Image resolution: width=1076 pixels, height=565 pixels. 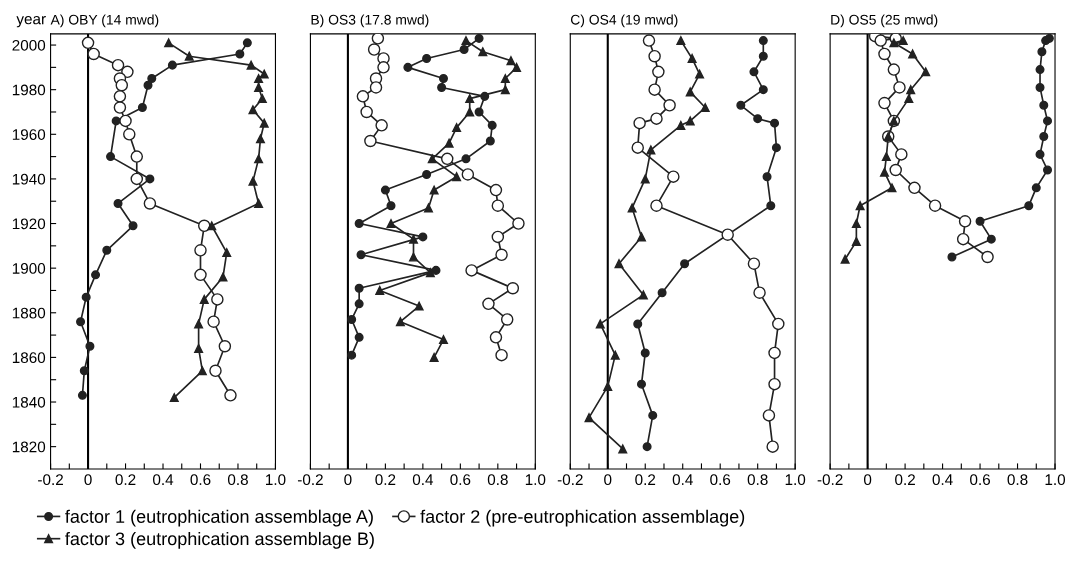 What do you see at coordinates (980, 480) in the screenshot?
I see `x-tick-label: 0.6` at bounding box center [980, 480].